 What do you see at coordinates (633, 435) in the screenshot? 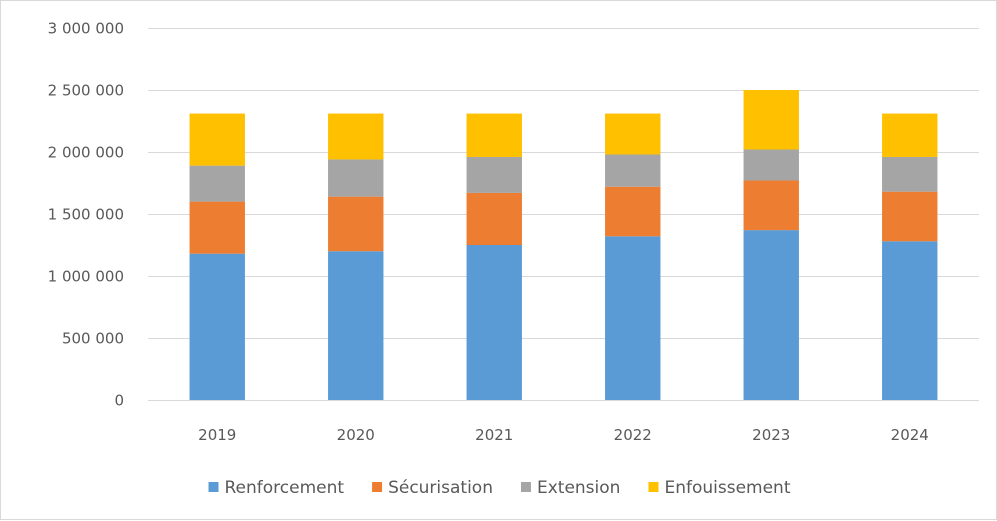
I see `x-tick-label: 2022` at bounding box center [633, 435].